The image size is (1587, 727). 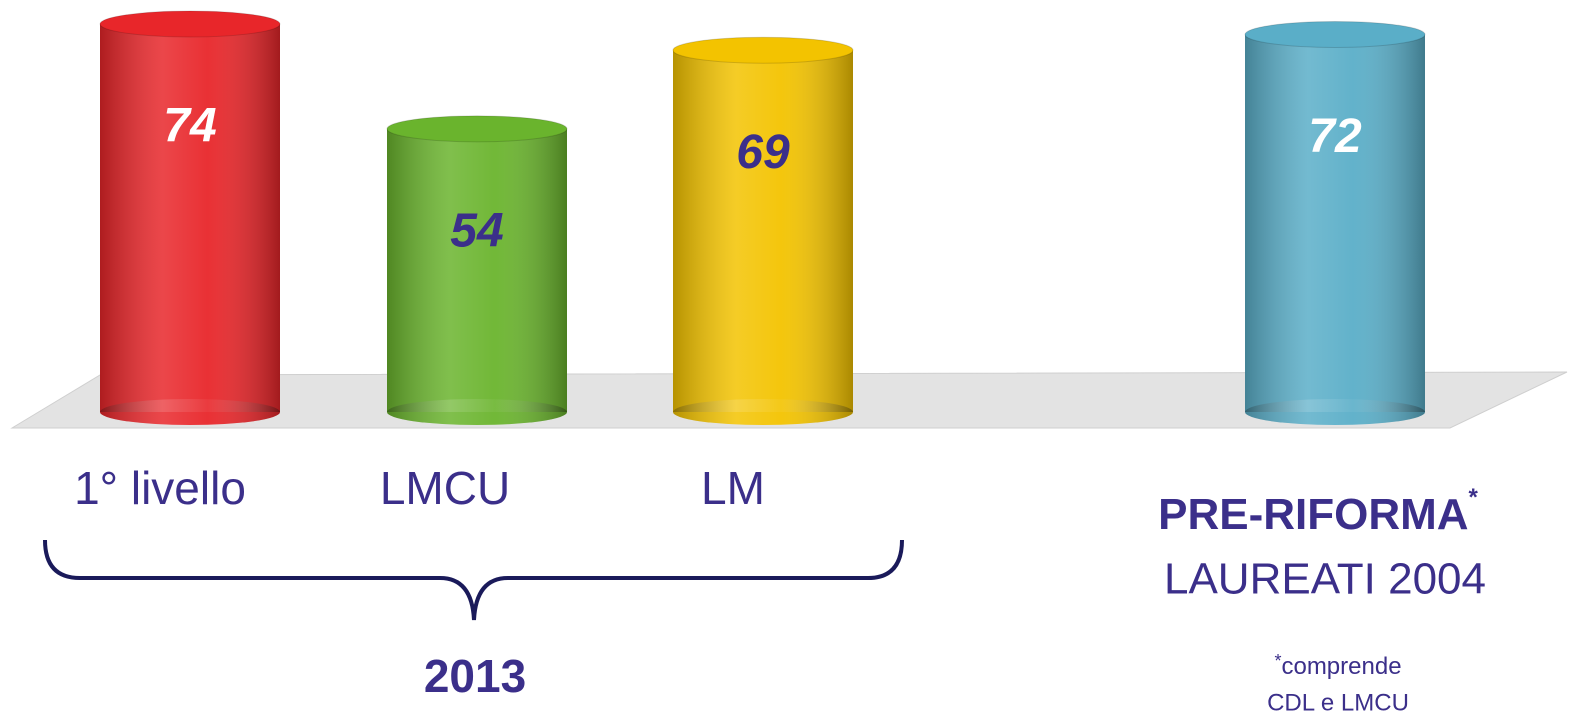 I want to click on group-label: 2013, so click(x=475, y=676).